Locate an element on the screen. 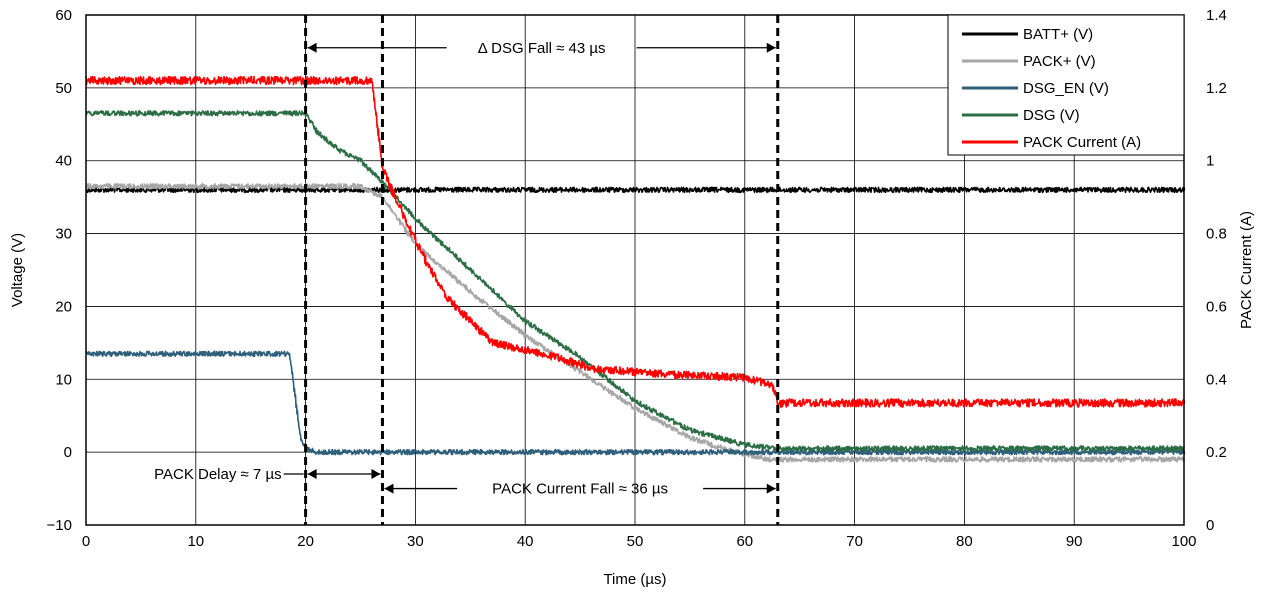 The image size is (1267, 592). x-tick-label: 10 is located at coordinates (195, 541).